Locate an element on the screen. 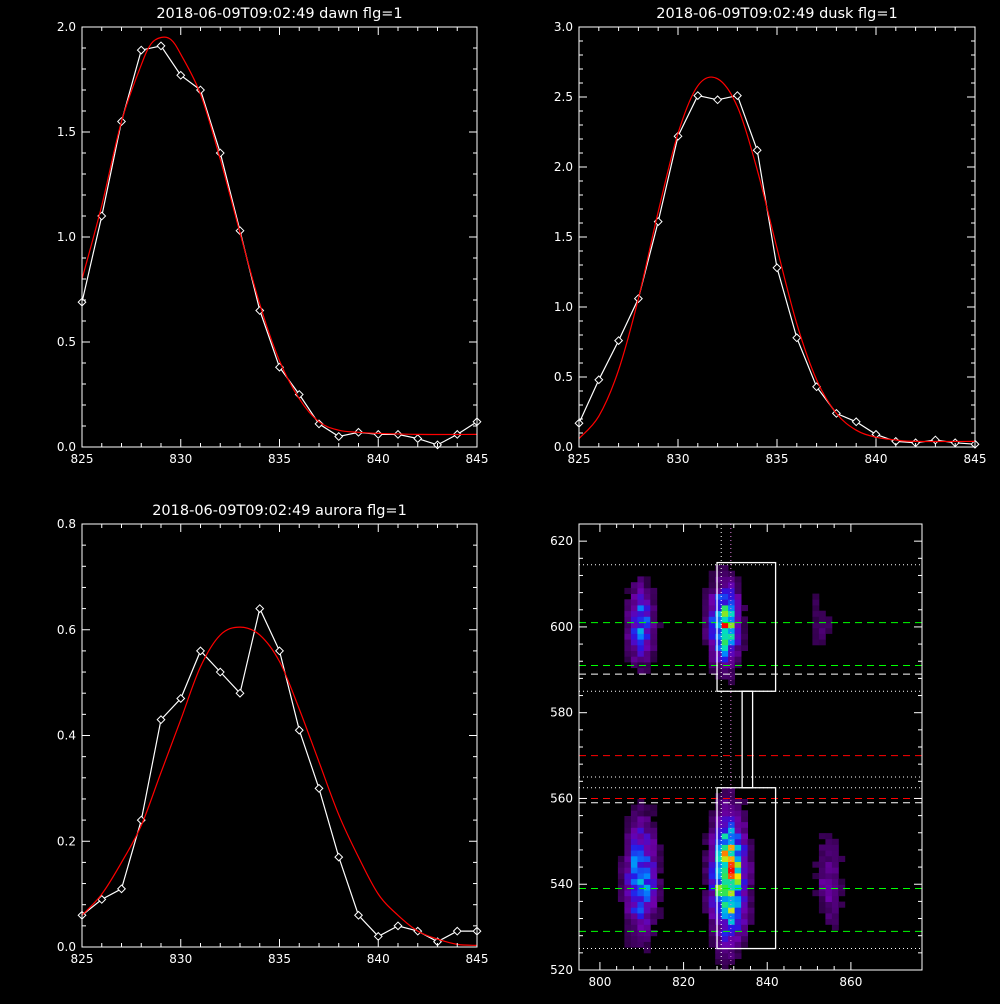 This screenshot has width=1000, height=1004. y-tick-label: 600 is located at coordinates (561, 627).